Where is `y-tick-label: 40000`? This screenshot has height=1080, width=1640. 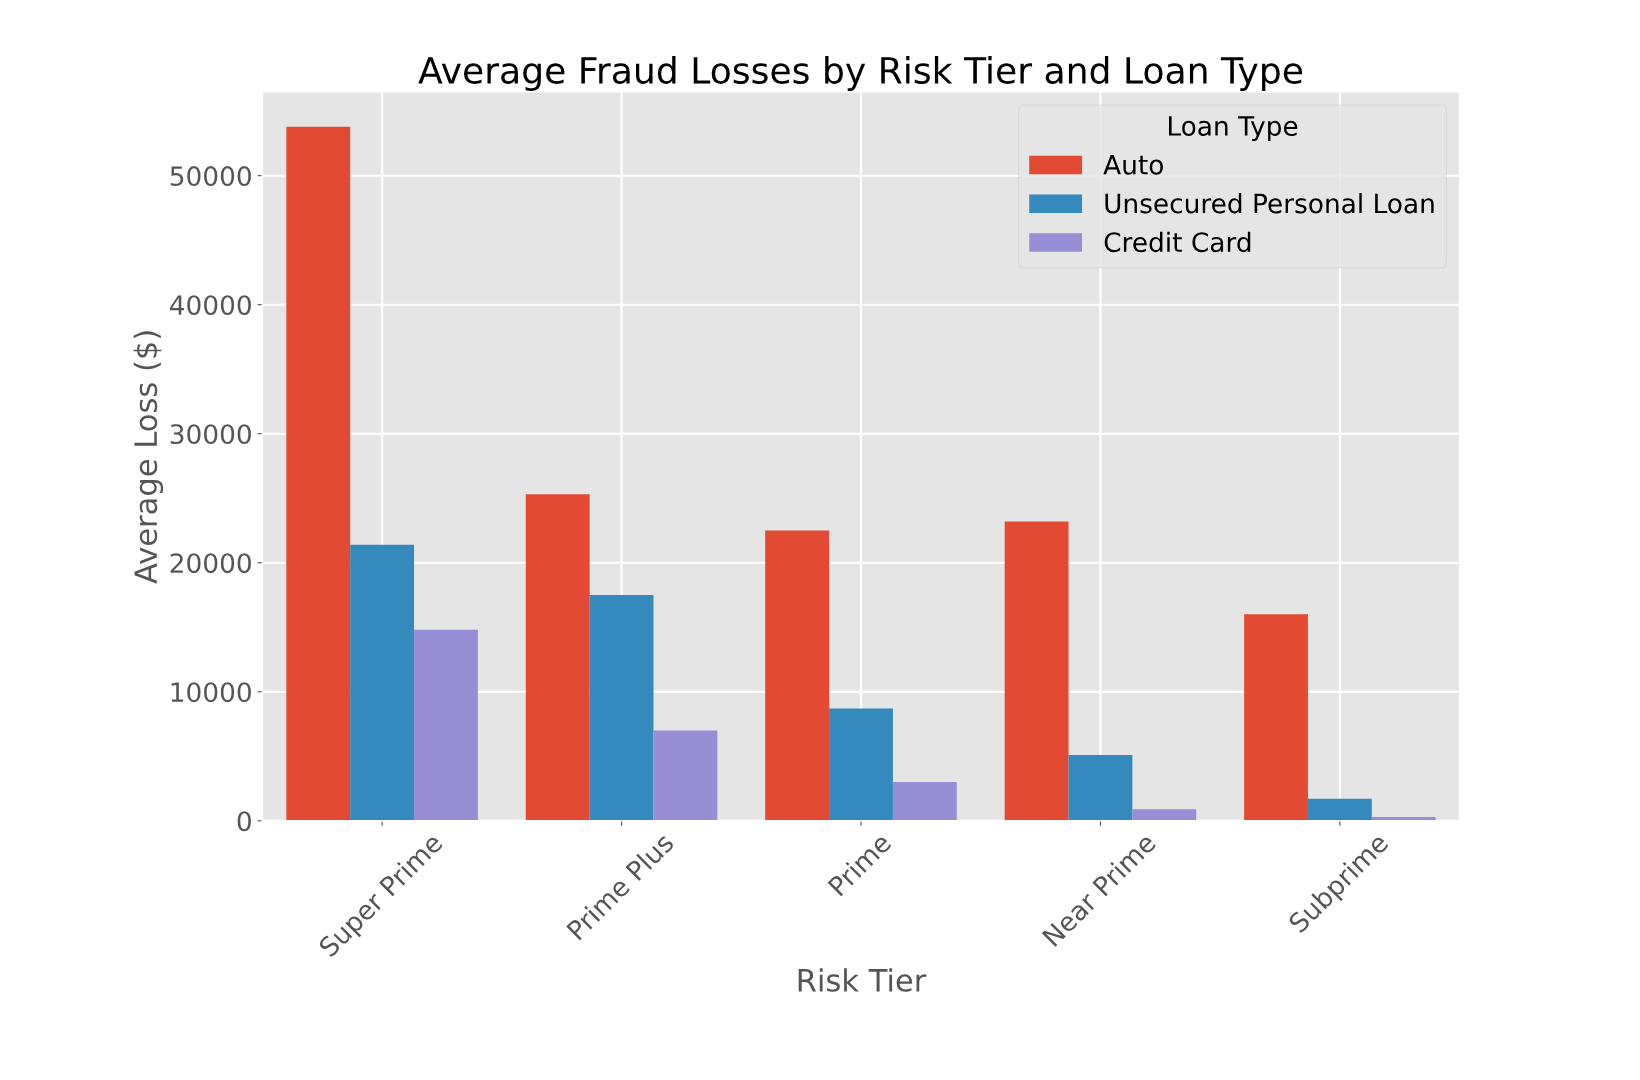 y-tick-label: 40000 is located at coordinates (210, 305).